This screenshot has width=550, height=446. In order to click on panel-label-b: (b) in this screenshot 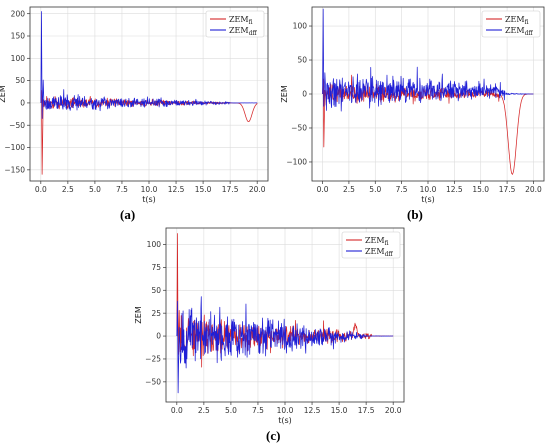, I will do `click(415, 214)`.